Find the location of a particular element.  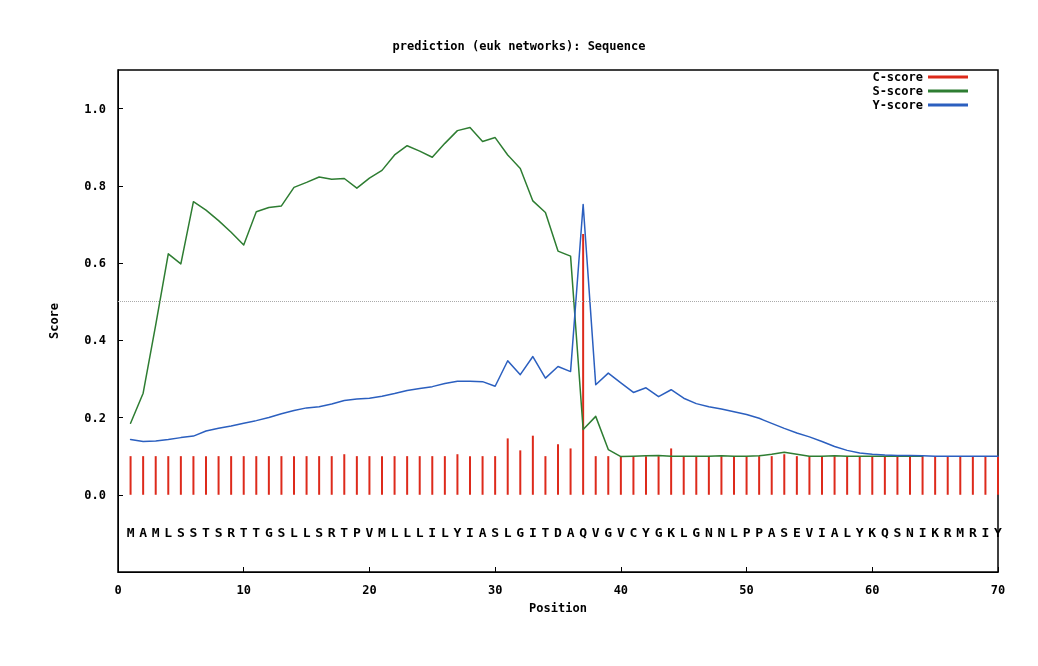

x-tick-label: 20 is located at coordinates (369, 590).